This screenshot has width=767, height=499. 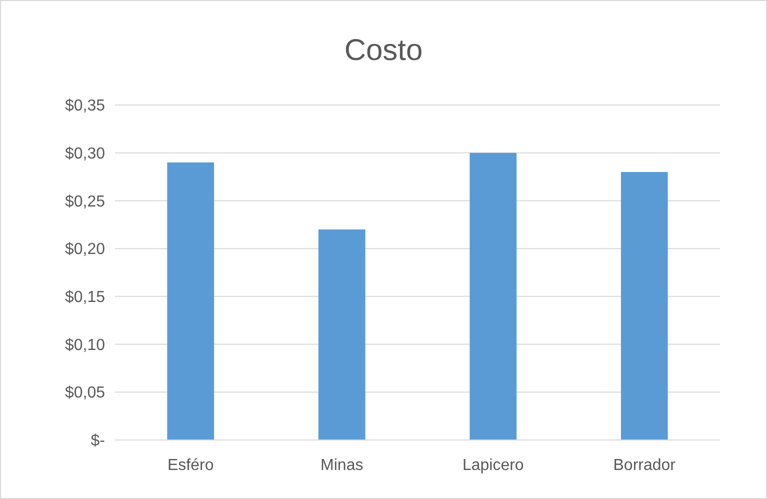 I want to click on y-tick-label: $0,15, so click(x=85, y=297).